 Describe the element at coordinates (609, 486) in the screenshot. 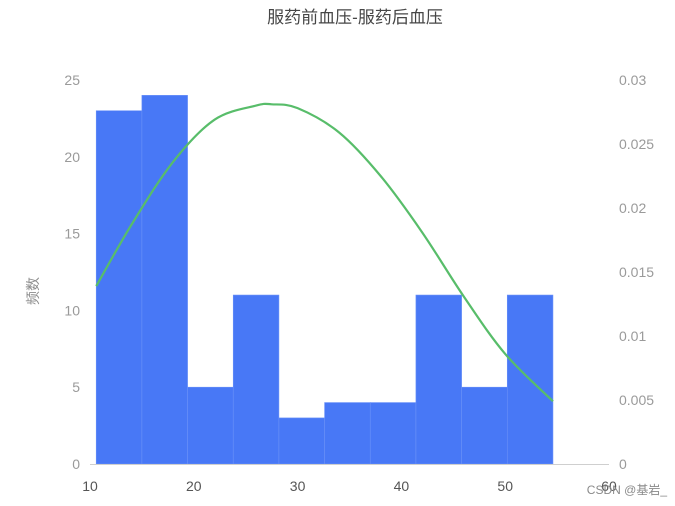

I see `x-tick-label: 60` at that location.